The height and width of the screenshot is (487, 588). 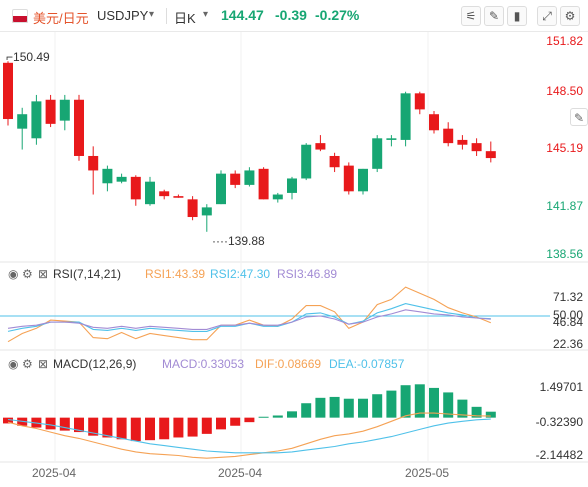 I want to click on rsi3-label: RSI3:46.89, so click(x=307, y=274).